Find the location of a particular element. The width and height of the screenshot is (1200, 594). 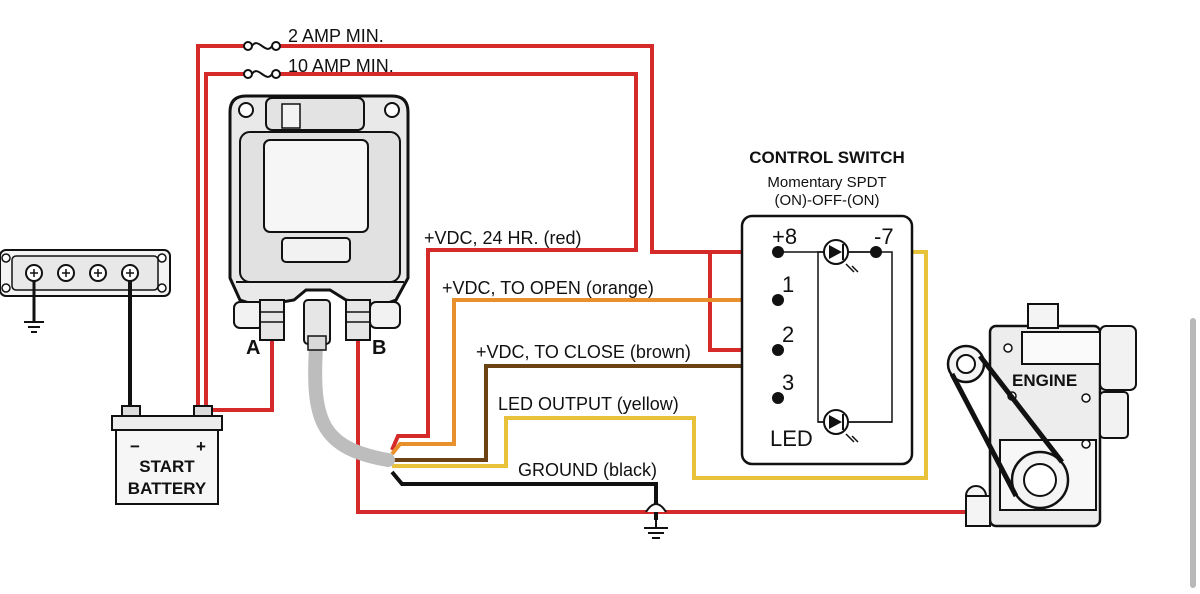

battery-label-line1: START is located at coordinates (167, 466).